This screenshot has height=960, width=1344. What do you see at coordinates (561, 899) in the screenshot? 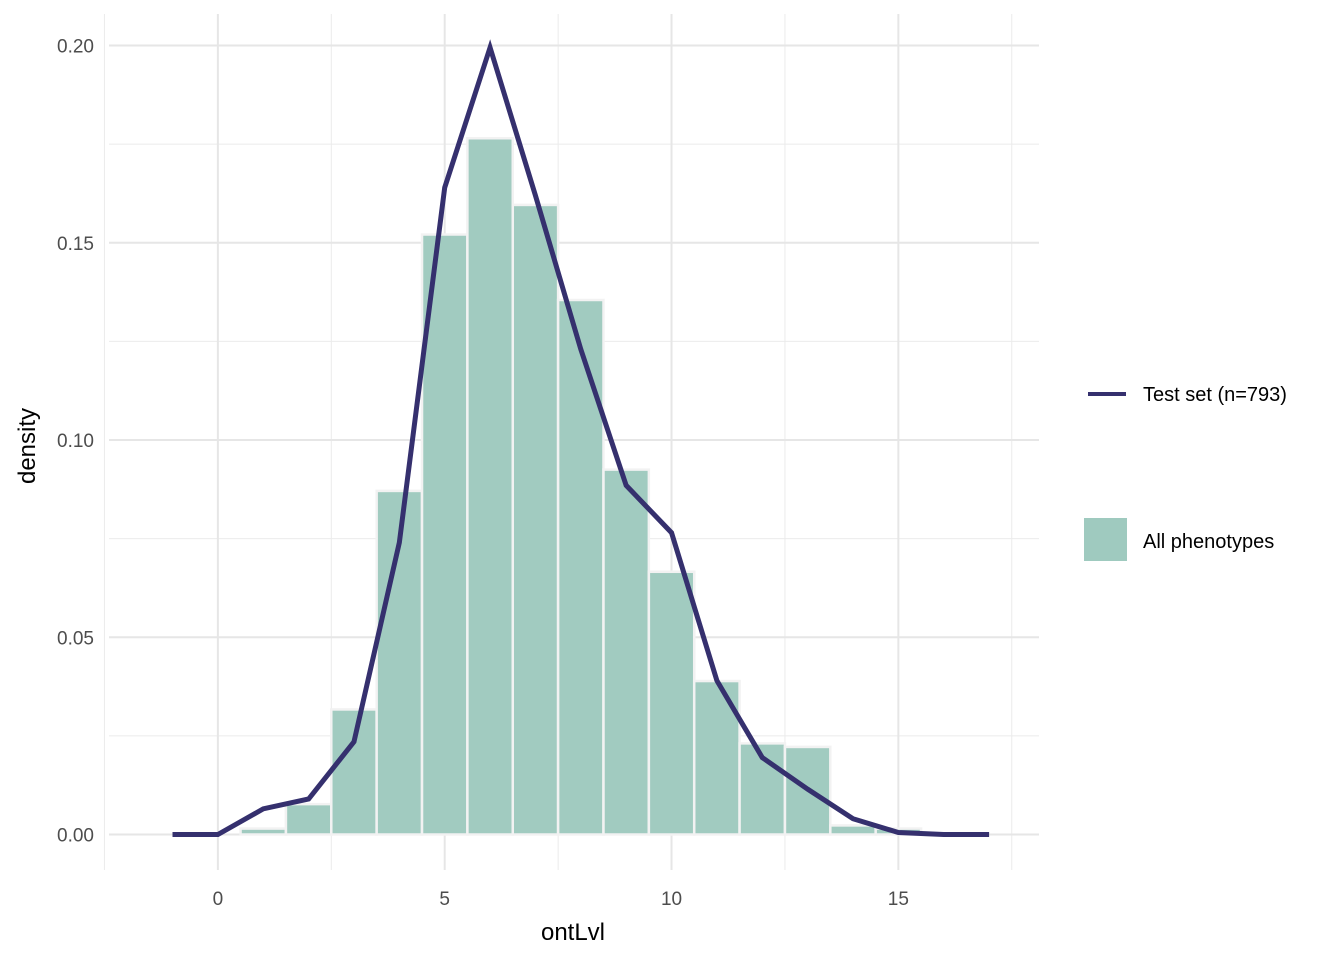
I see `x-axis-ticks: 0 5 10 15` at bounding box center [561, 899].